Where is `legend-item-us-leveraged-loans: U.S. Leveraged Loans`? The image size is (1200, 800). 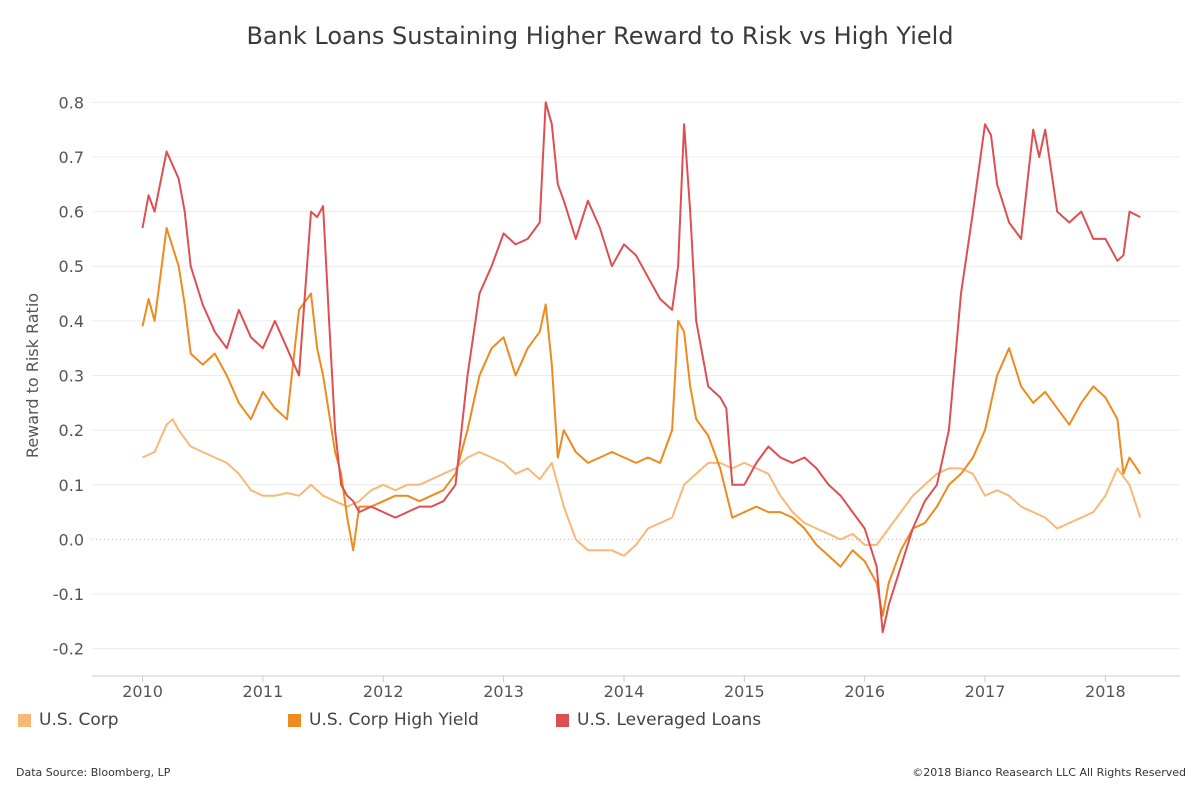
legend-item-us-leveraged-loans: U.S. Leveraged Loans is located at coordinates (658, 720).